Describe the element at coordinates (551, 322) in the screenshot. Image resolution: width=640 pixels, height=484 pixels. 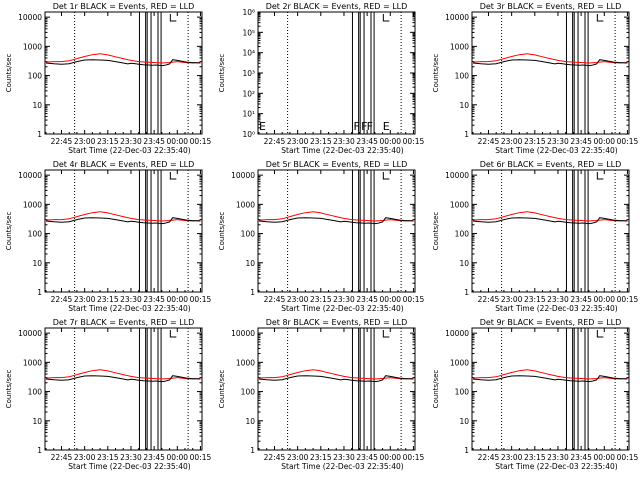
I see `panel-title: Det 9r BLACK = Events, RED = LLD` at that location.